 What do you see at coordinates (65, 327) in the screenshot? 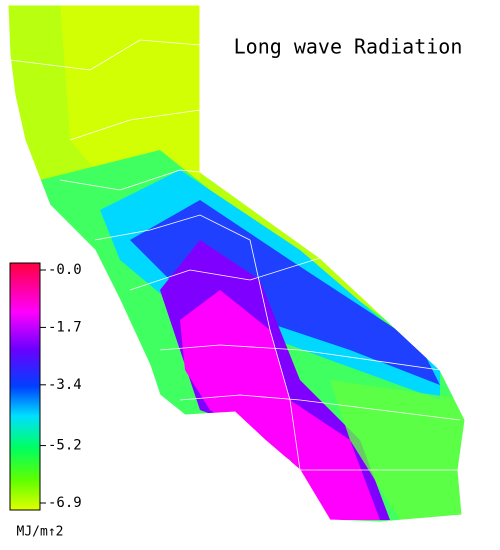
I see `colorbar-tick-label: -1.7` at bounding box center [65, 327].